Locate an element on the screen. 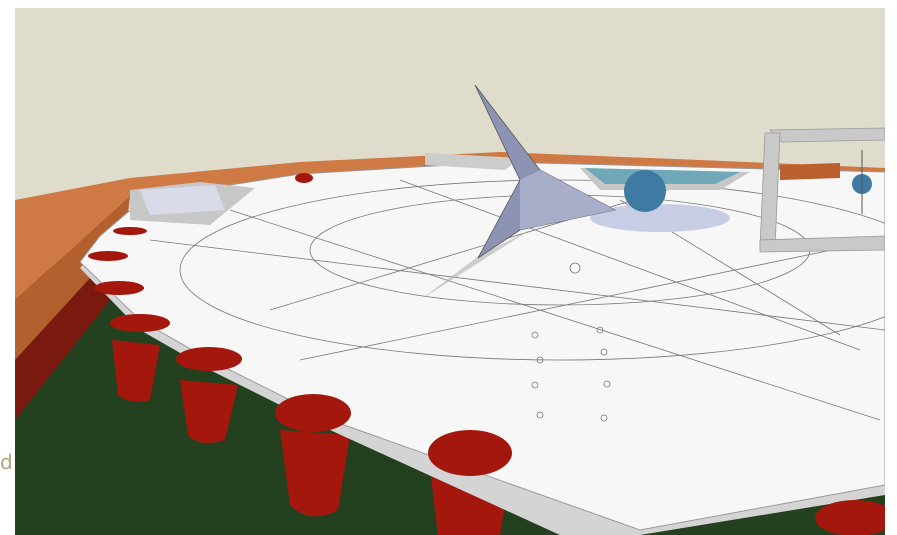 The width and height of the screenshot is (897, 535). frame-structure is located at coordinates (822, 190).